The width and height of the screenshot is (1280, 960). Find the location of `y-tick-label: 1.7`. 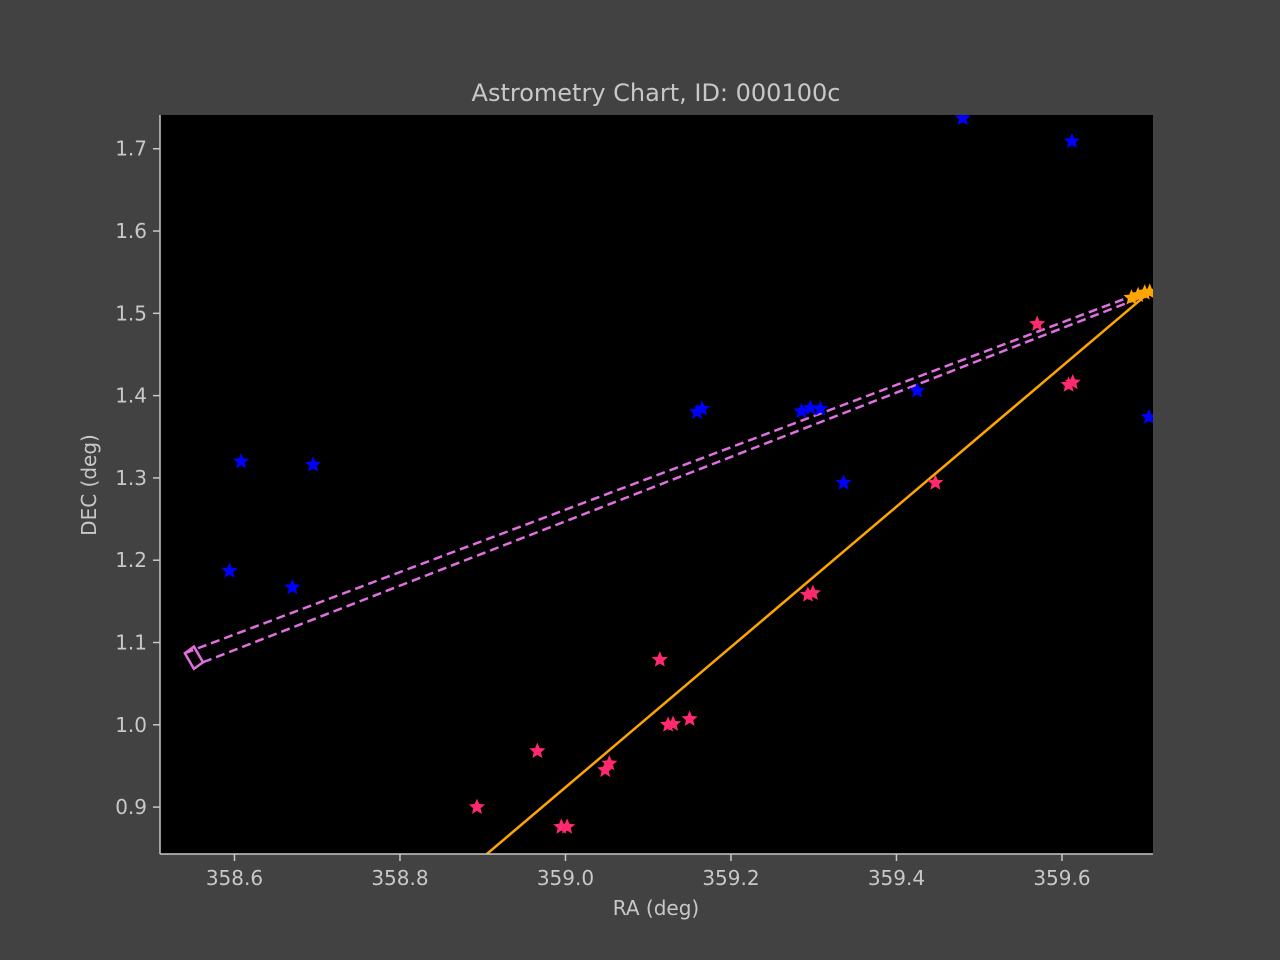

y-tick-label: 1.7 is located at coordinates (131, 149).